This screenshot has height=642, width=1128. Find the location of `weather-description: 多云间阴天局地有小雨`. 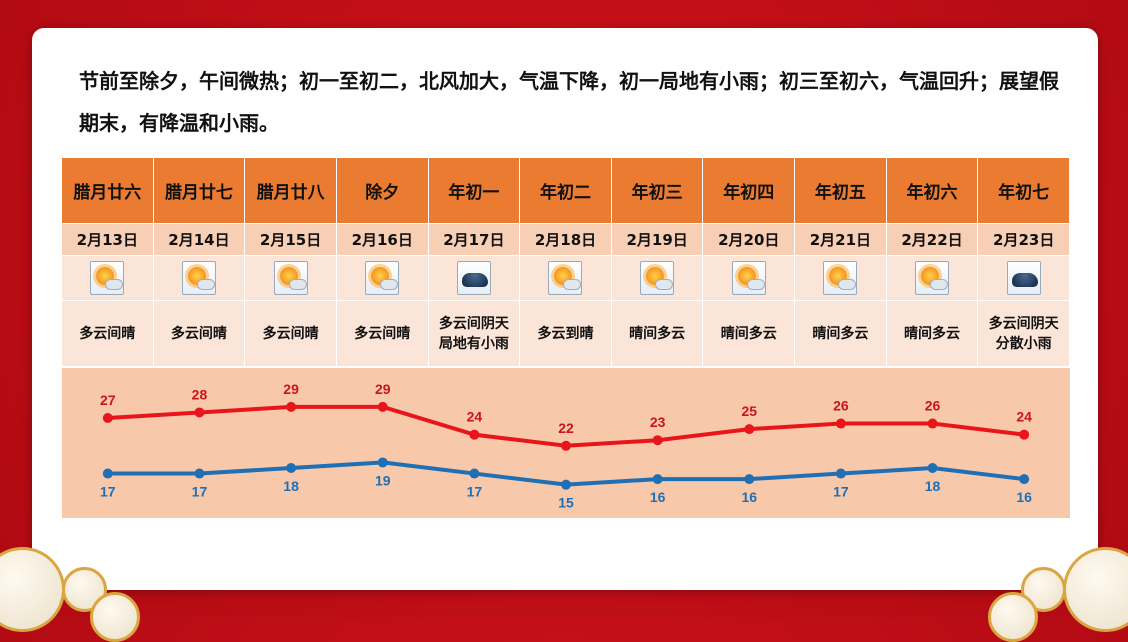

weather-description: 多云间阴天局地有小雨 is located at coordinates (474, 333).